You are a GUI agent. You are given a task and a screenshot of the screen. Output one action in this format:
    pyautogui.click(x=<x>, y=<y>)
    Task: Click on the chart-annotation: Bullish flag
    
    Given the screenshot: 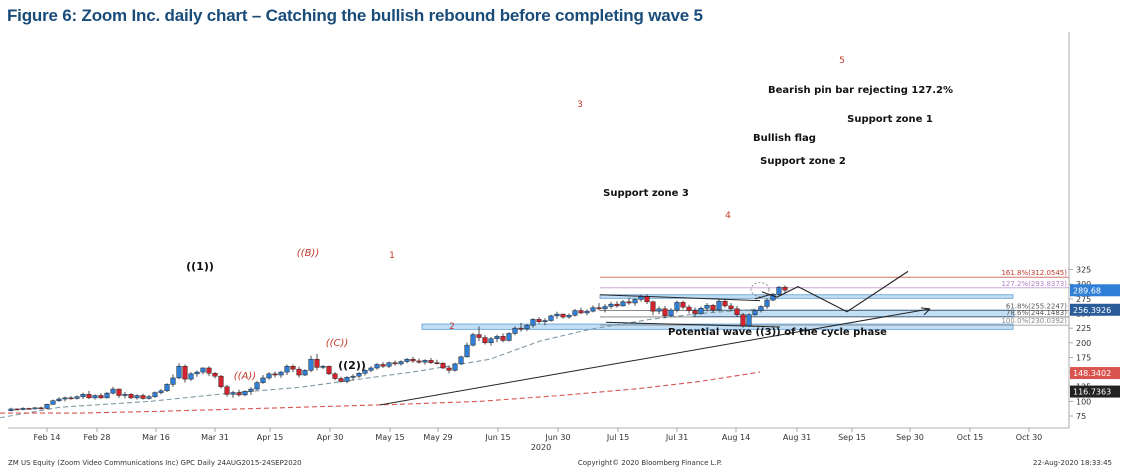 What is the action you would take?
    pyautogui.click(x=784, y=138)
    